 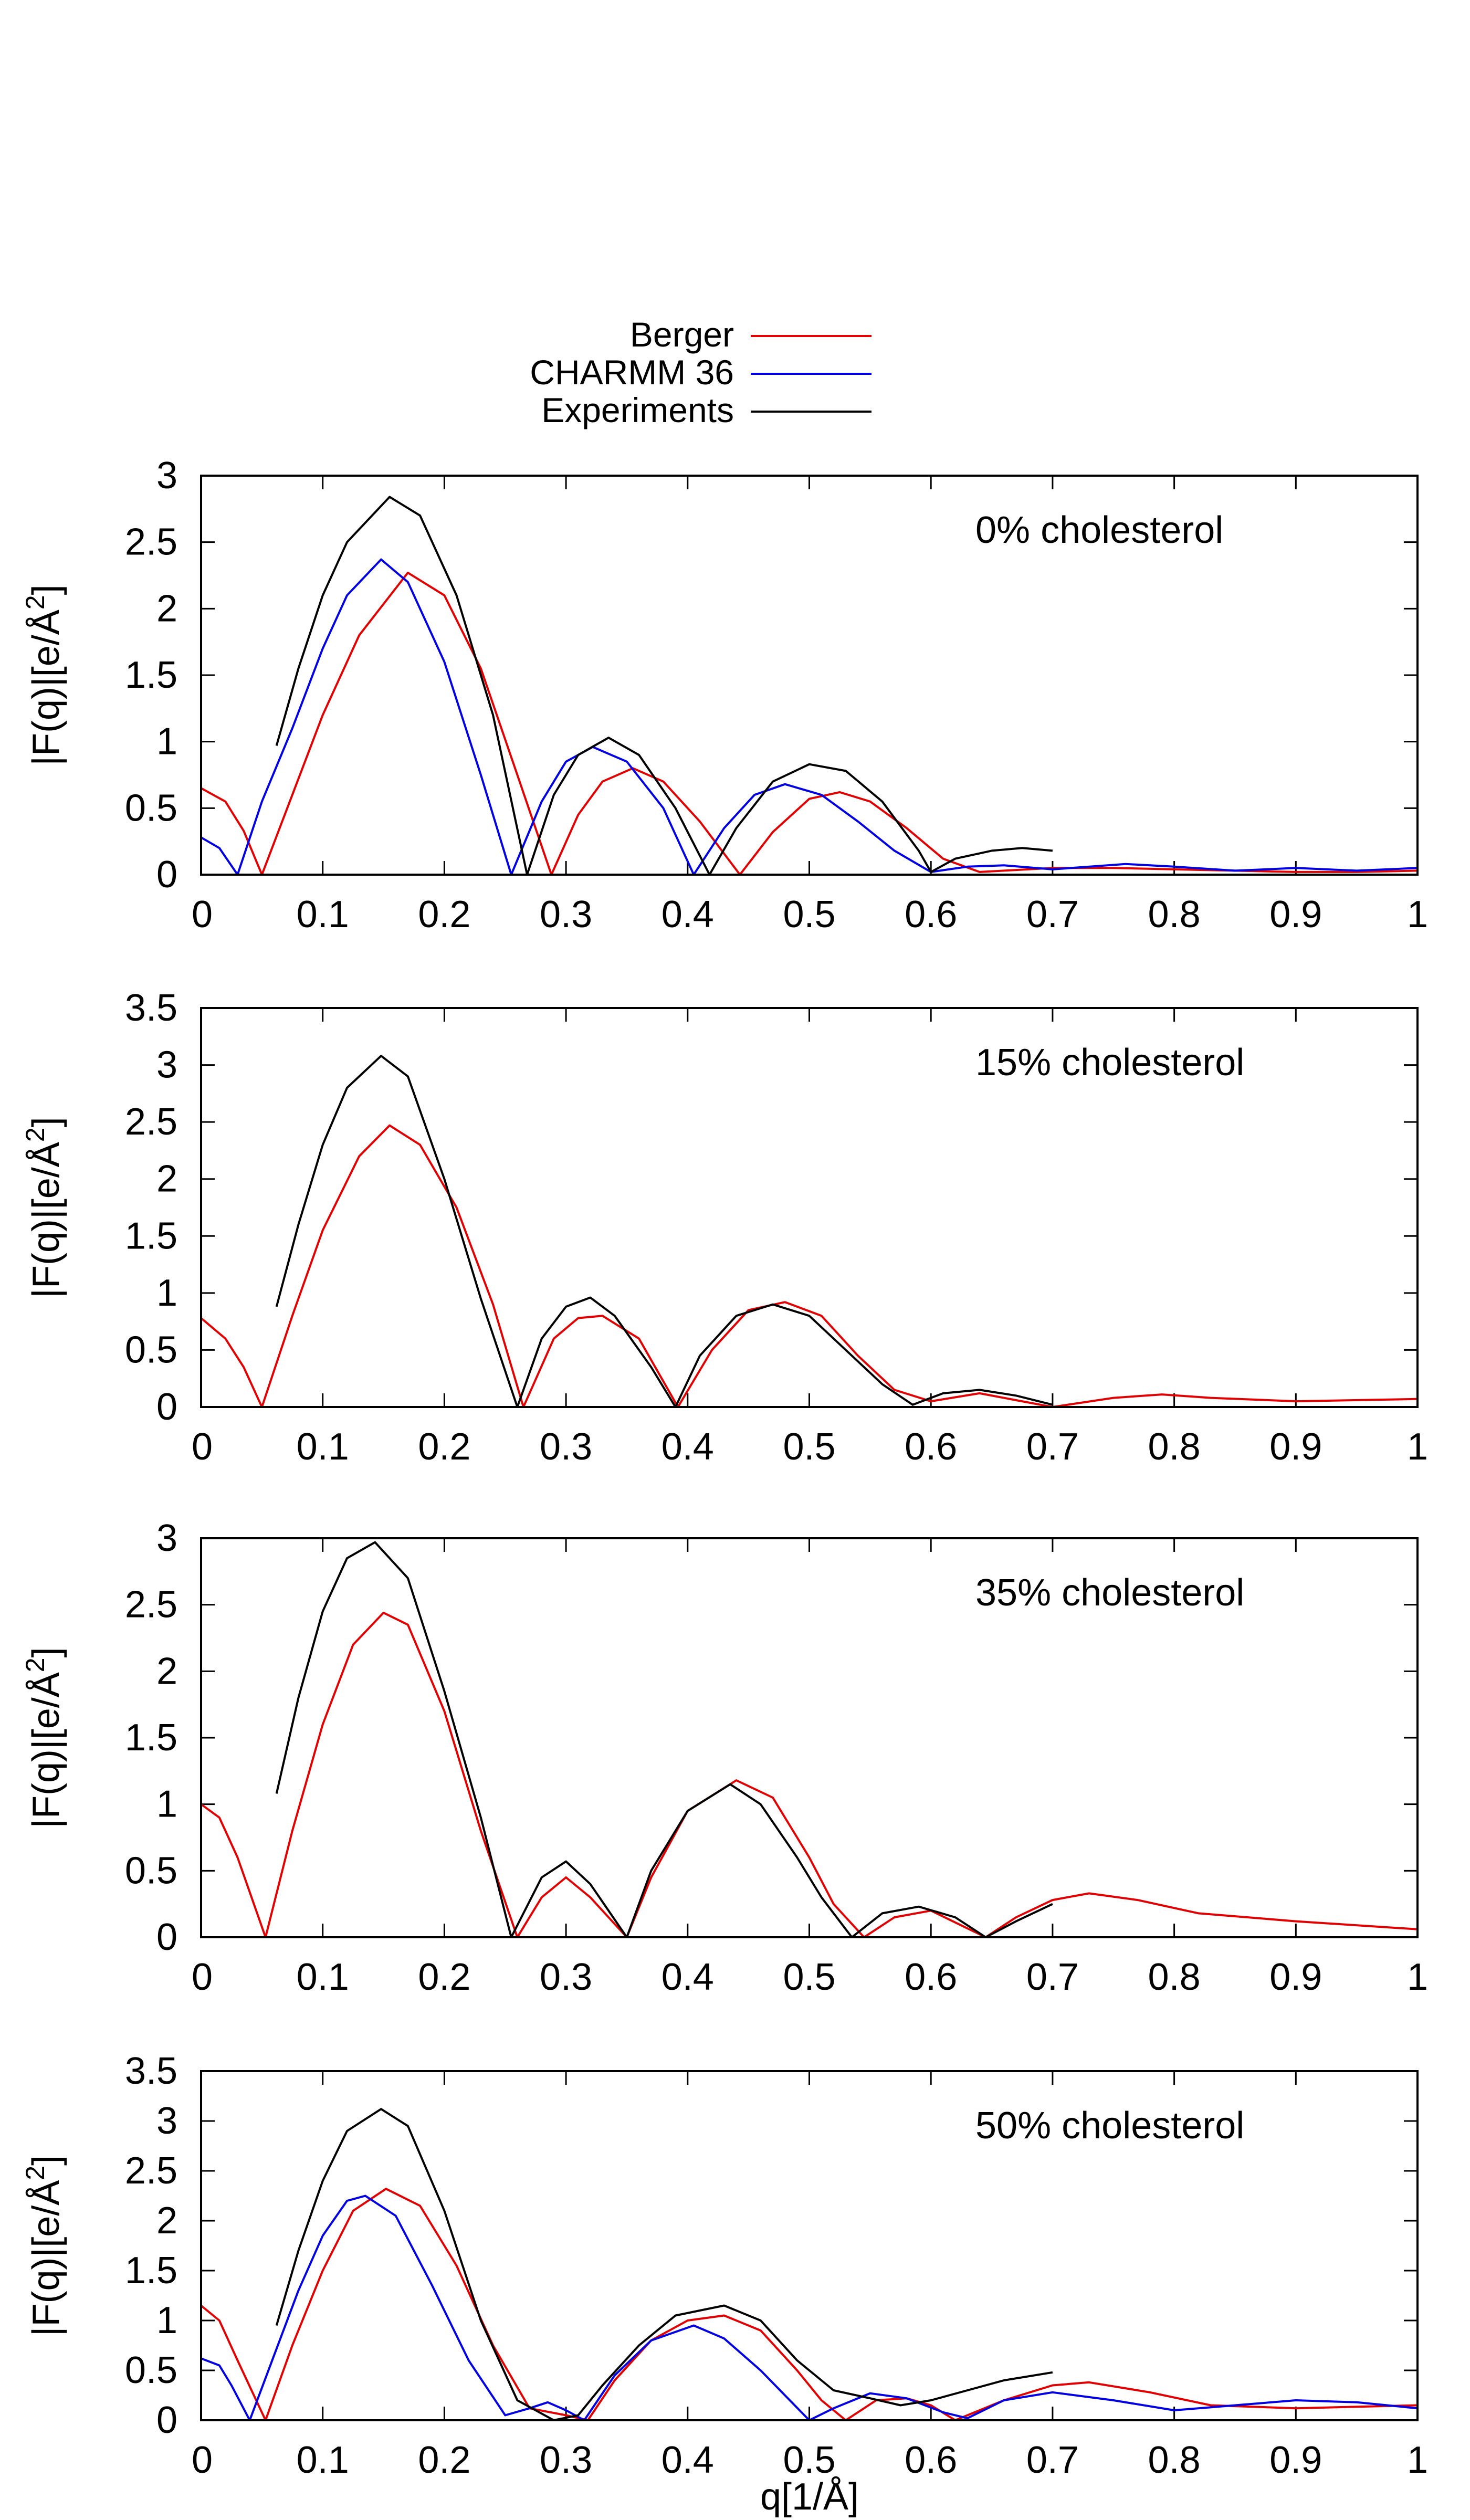 I want to click on panel-annotation: 0% cholesterol, so click(x=1099, y=530).